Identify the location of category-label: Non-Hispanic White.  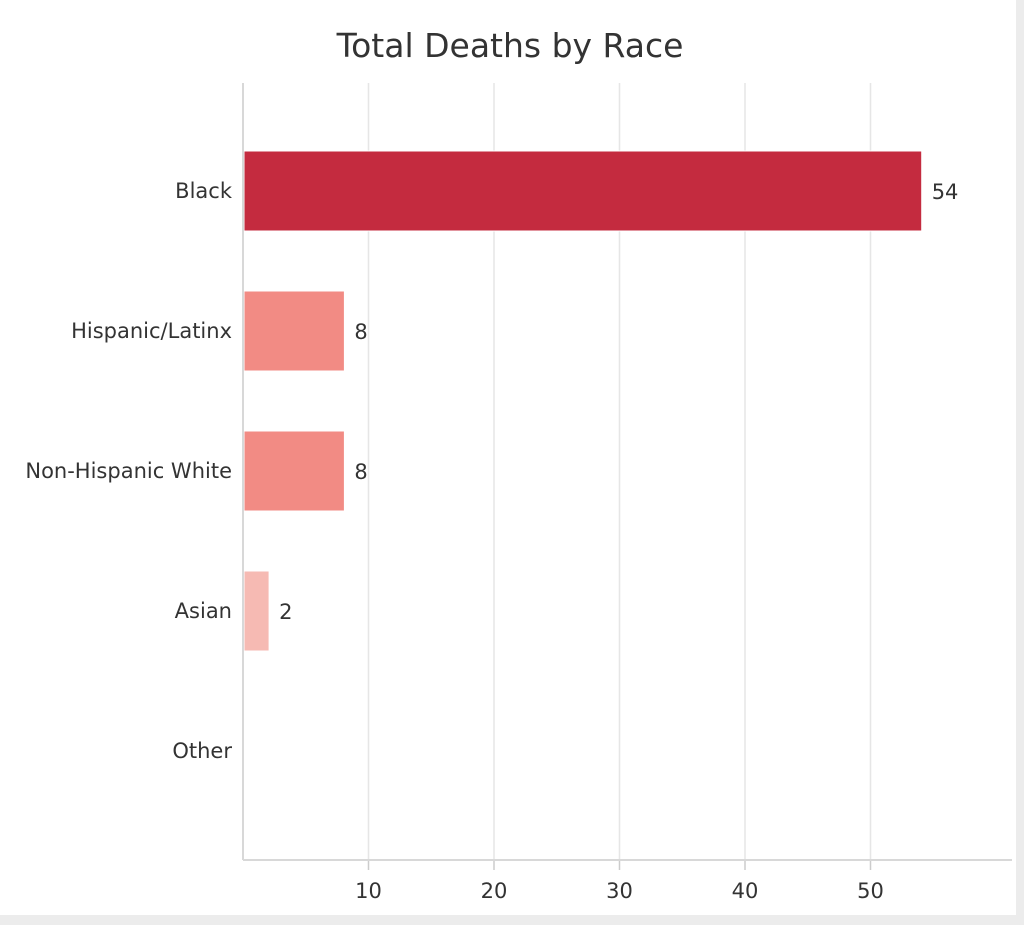
(128, 471).